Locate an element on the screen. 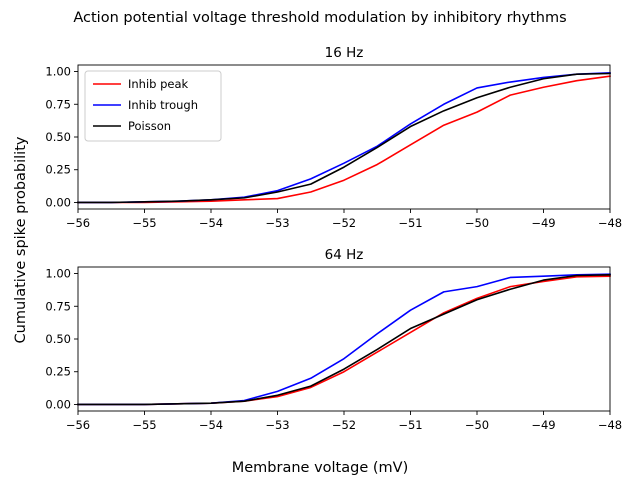  p0-x-tick-label: −51 is located at coordinates (410, 223).